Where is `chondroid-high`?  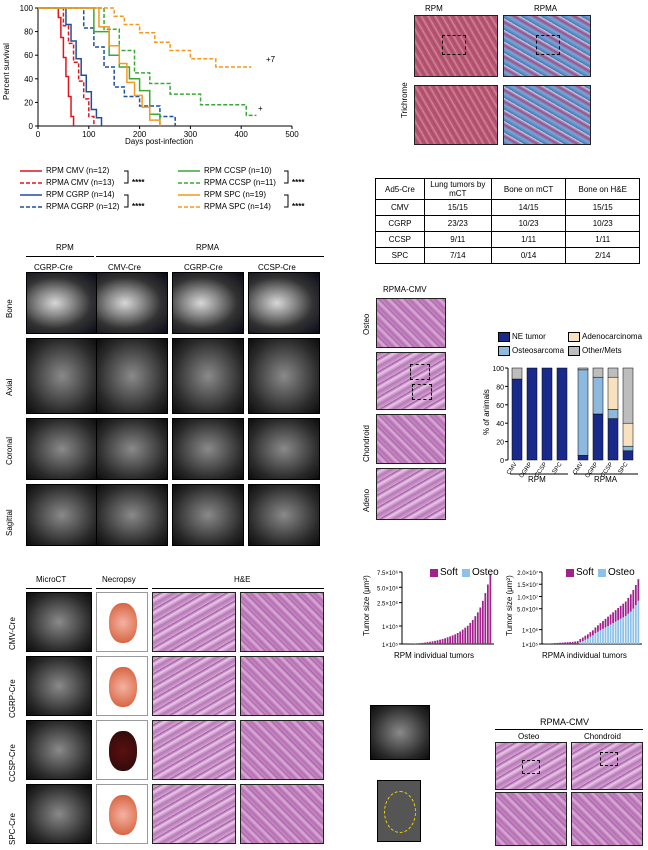 chondroid-high is located at coordinates (607, 819).